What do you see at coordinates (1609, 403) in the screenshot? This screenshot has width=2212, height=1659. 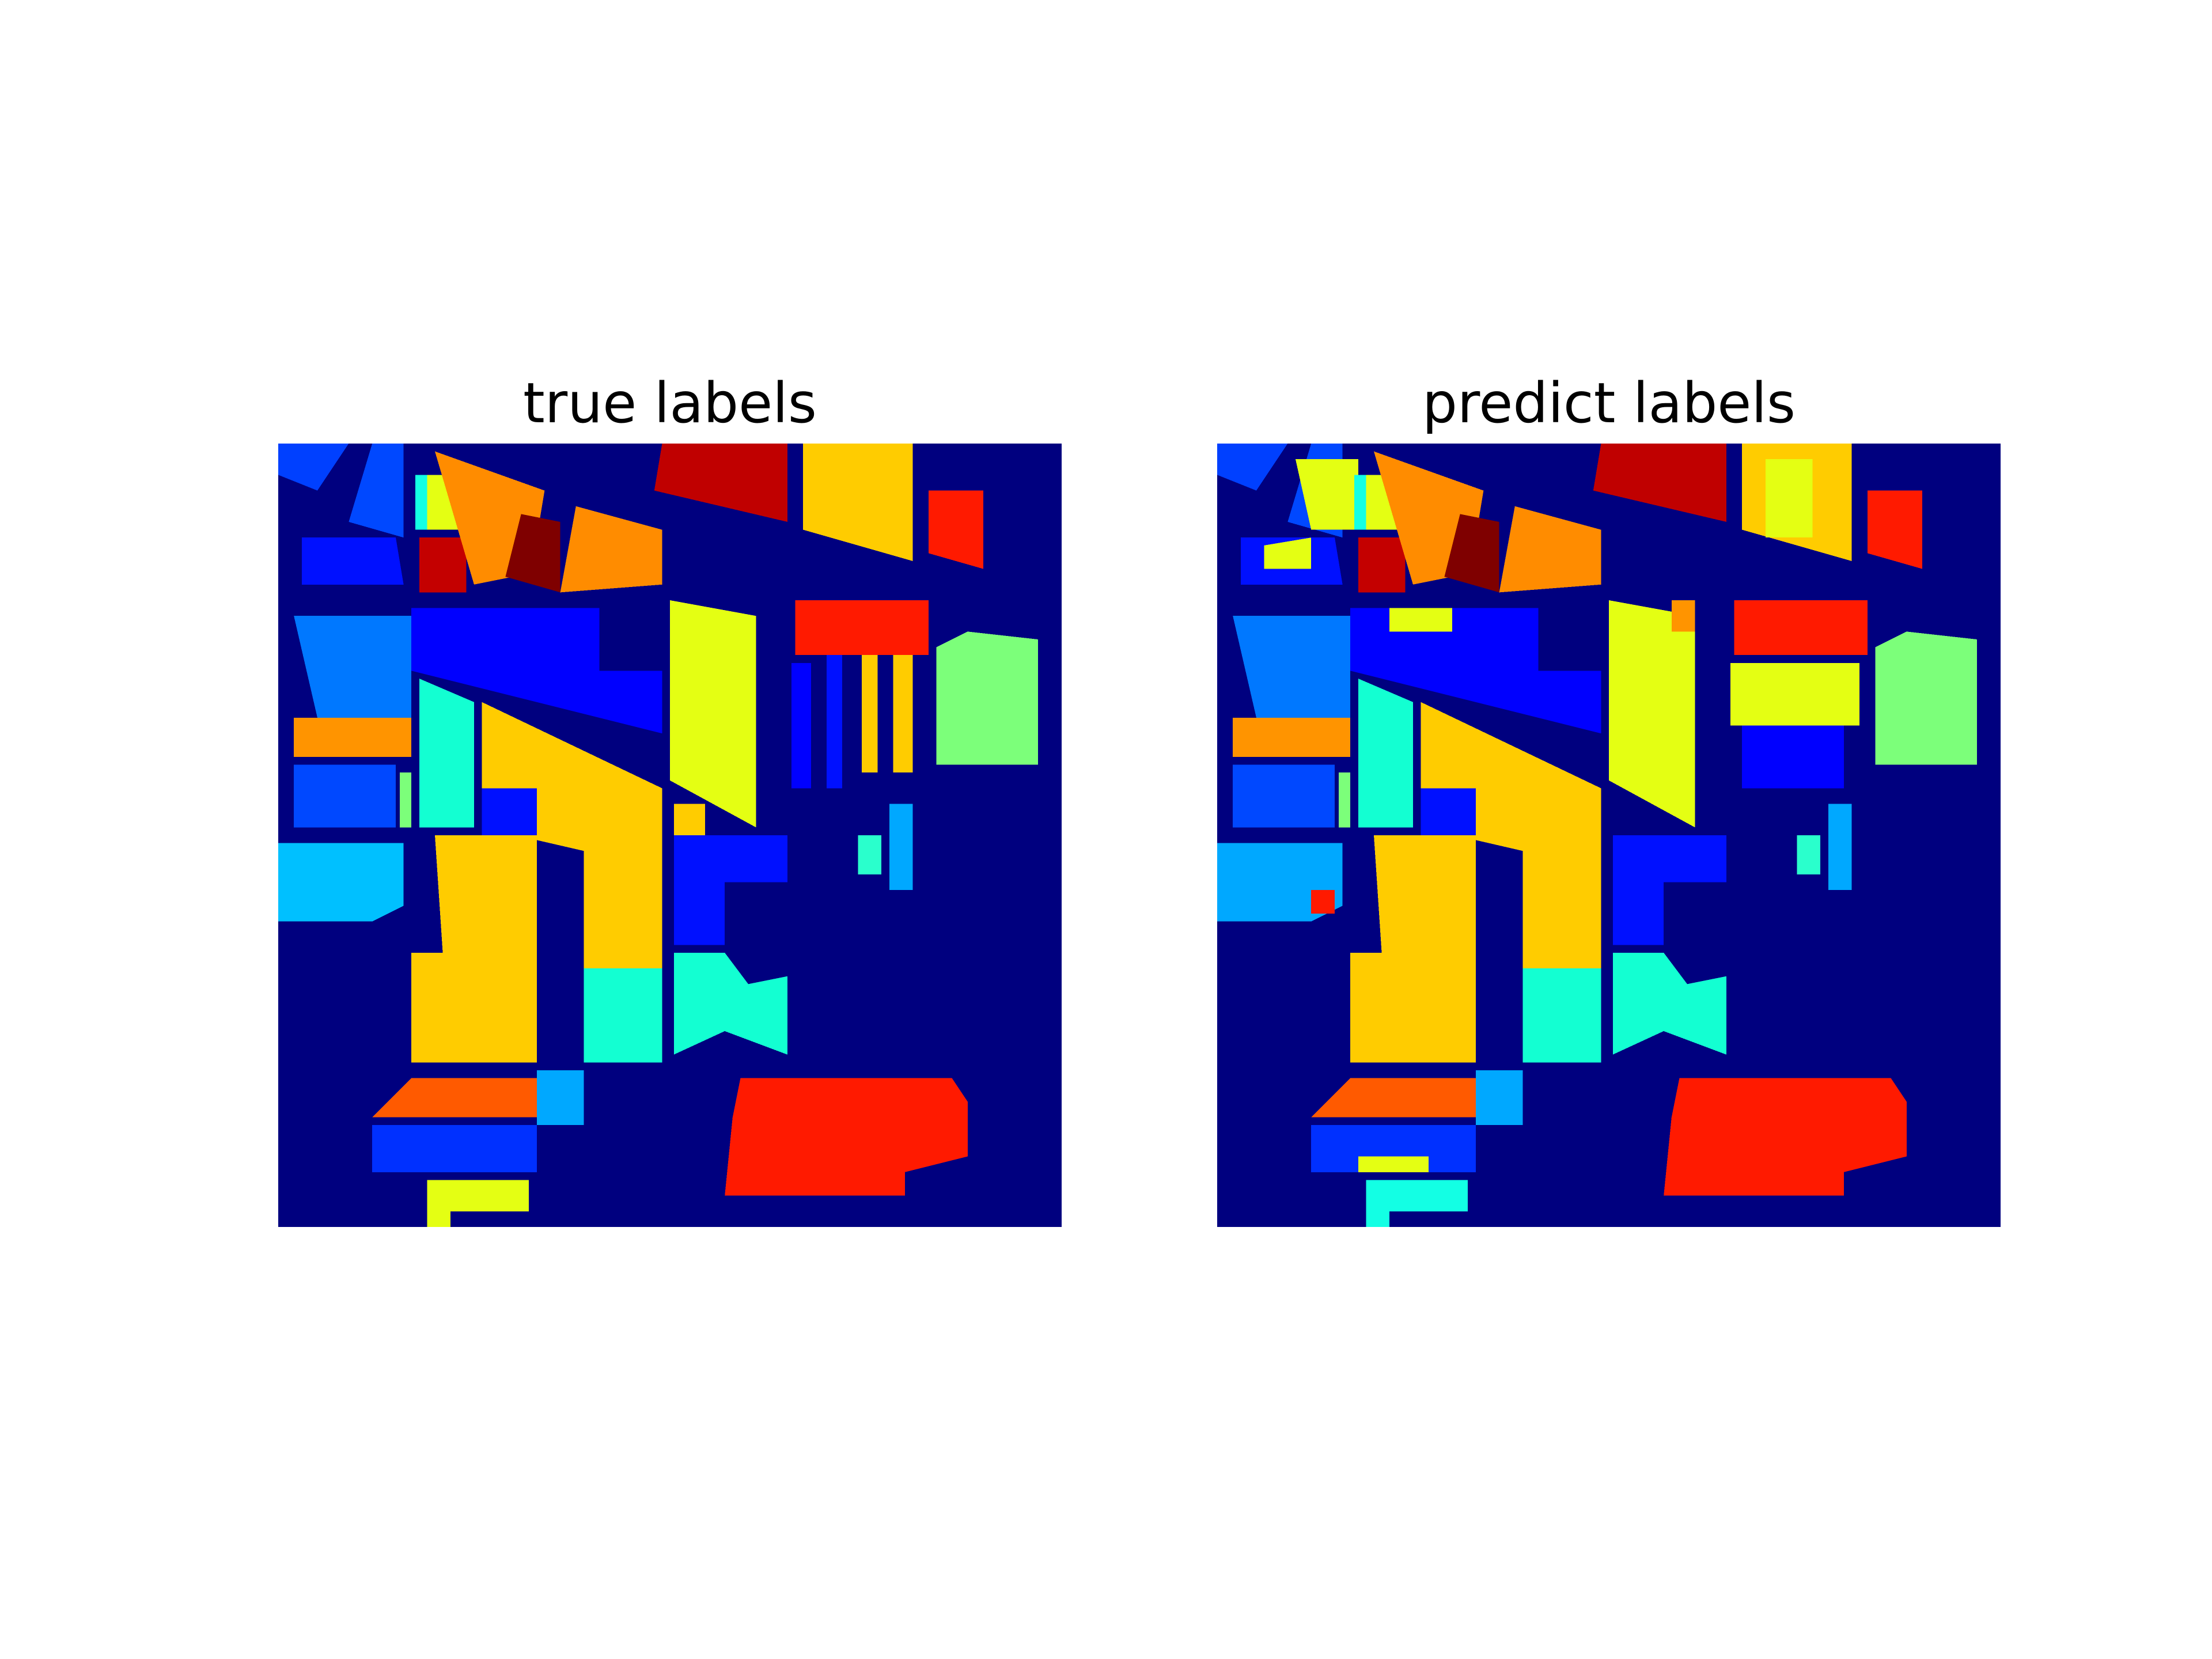 I see `predict-labels-title: predict labels` at bounding box center [1609, 403].